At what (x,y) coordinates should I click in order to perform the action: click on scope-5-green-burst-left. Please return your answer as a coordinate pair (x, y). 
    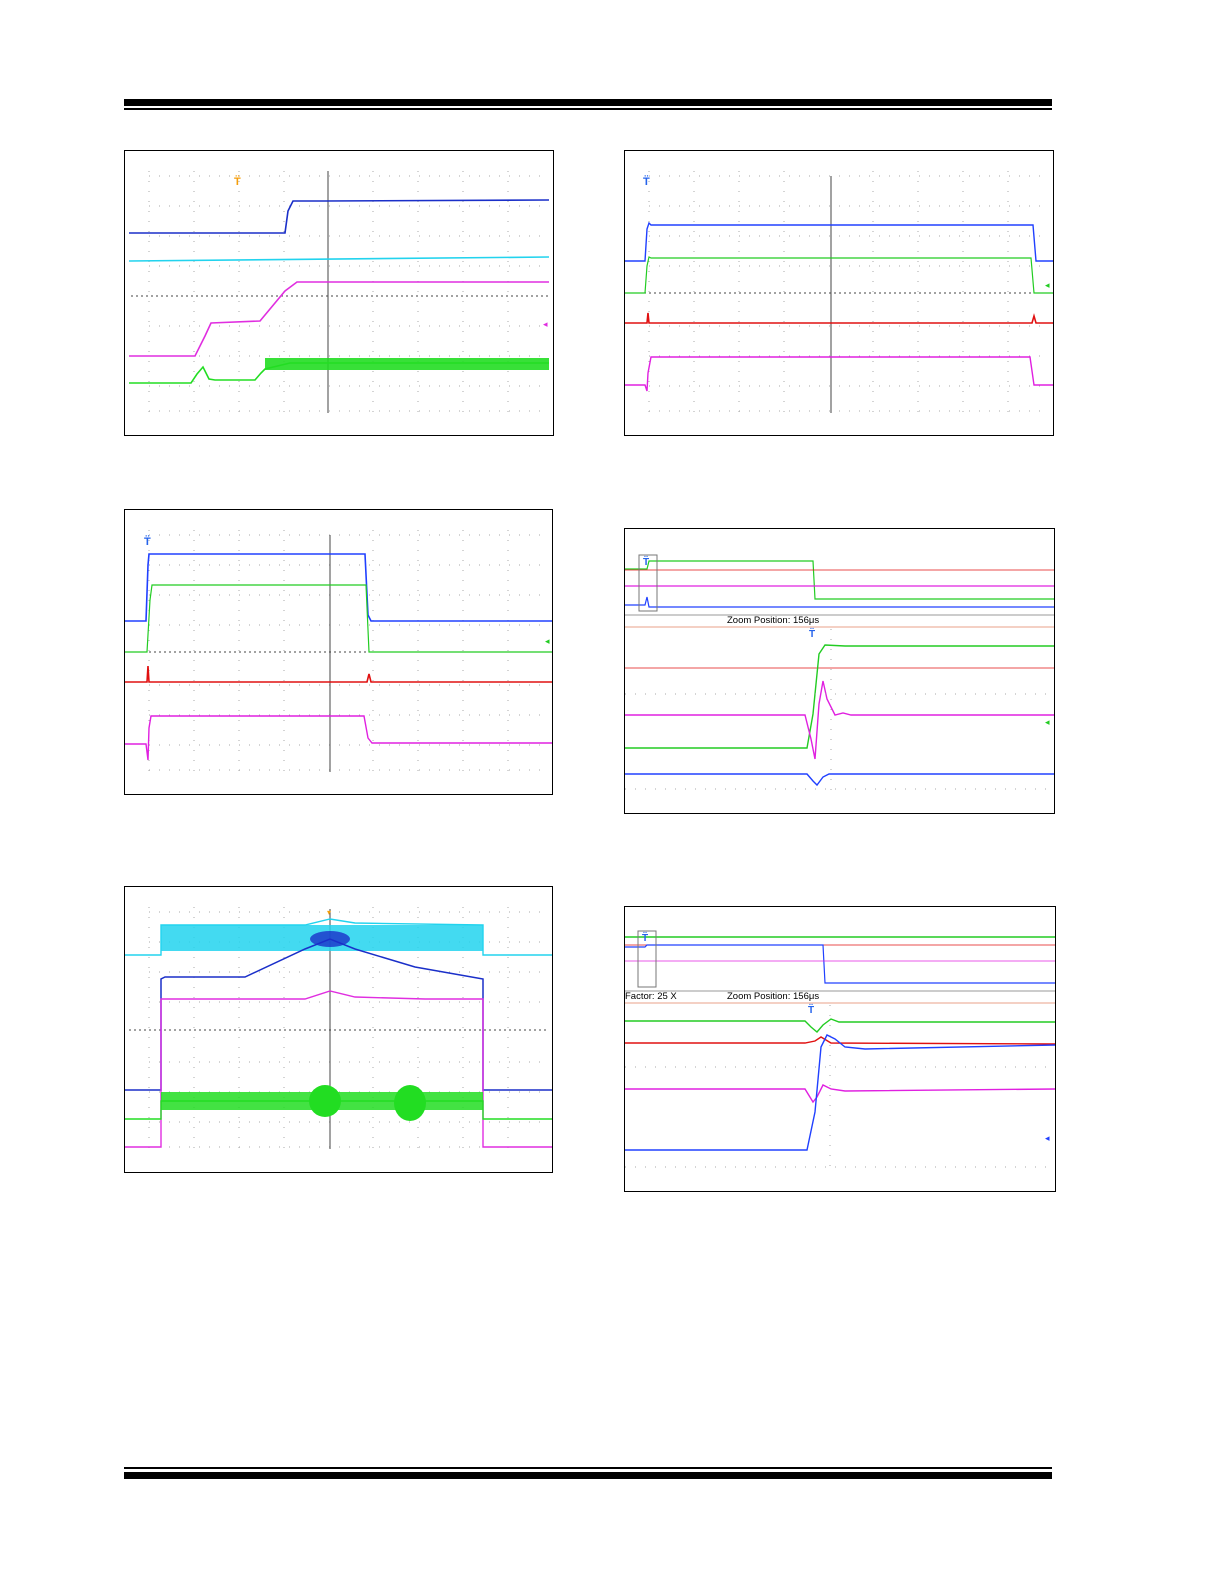
    Looking at the image, I should click on (325, 1101).